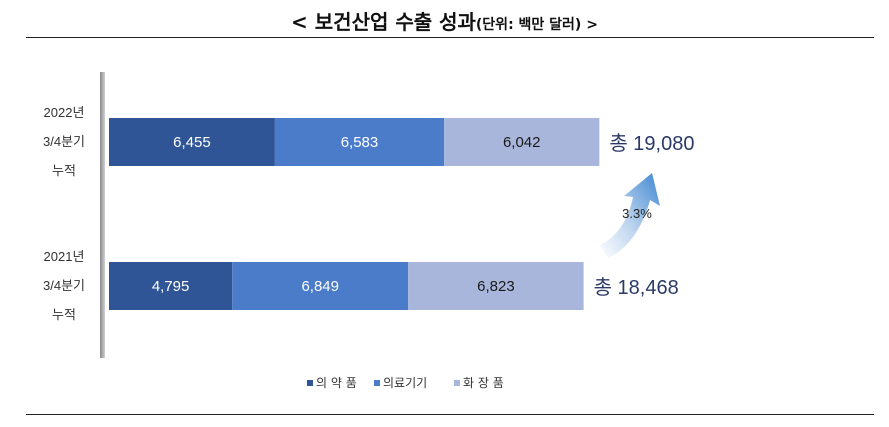 This screenshot has width=889, height=427. What do you see at coordinates (64, 256) in the screenshot?
I see `category-label: 2021년` at bounding box center [64, 256].